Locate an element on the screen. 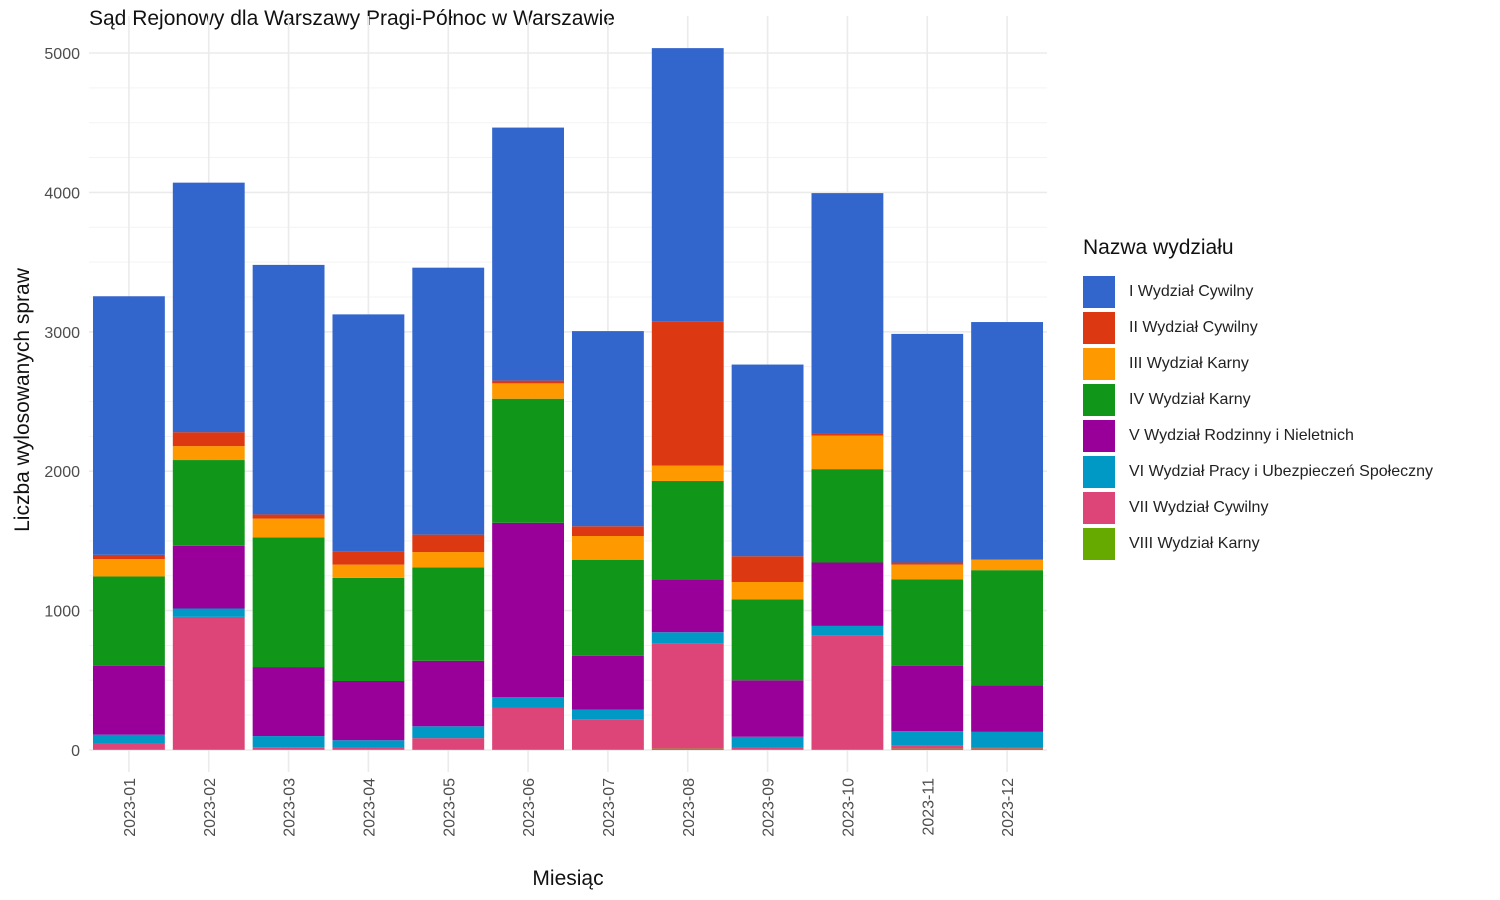 The width and height of the screenshot is (1500, 900). x-tick-label: 2023-02 is located at coordinates (210, 807).